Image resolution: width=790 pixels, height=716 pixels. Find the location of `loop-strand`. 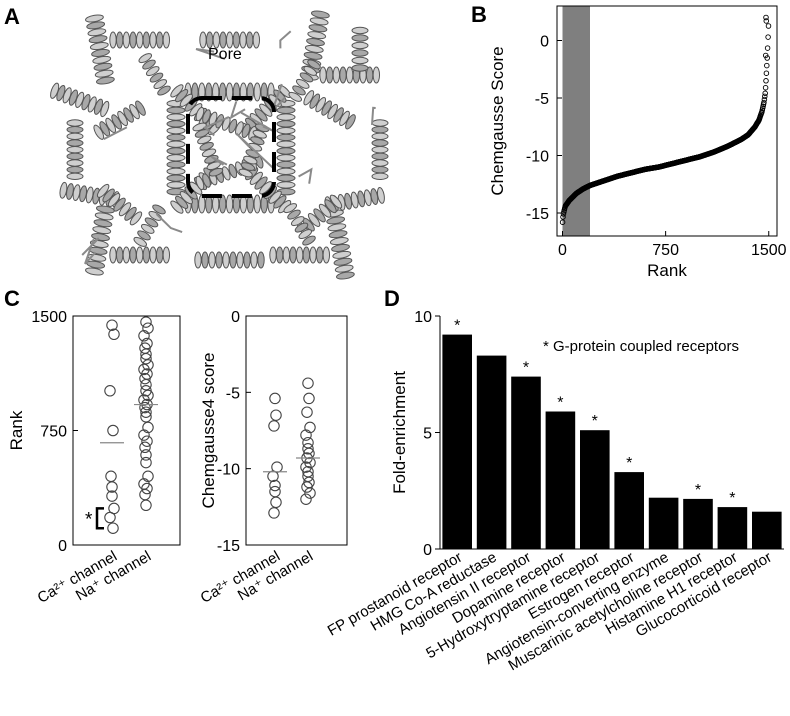

loop-strand is located at coordinates (169, 223).